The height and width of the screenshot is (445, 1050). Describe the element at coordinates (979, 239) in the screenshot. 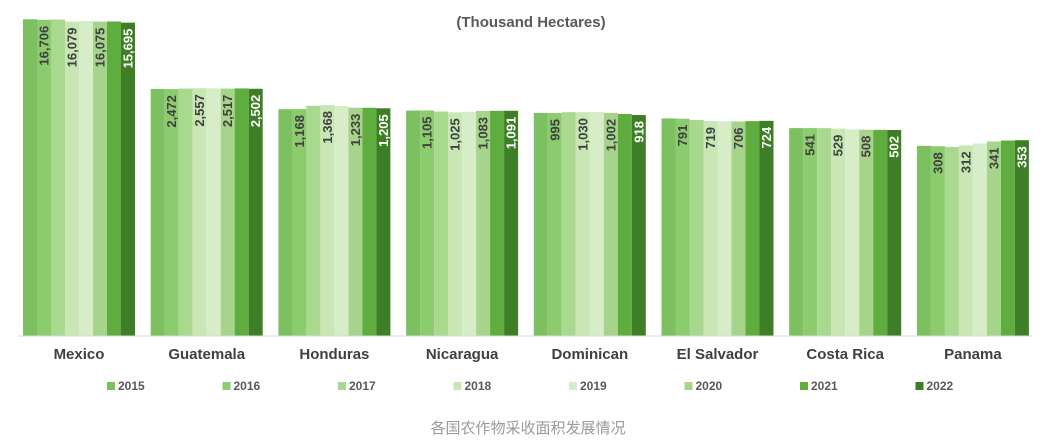

I see `bar-2019-panama` at that location.